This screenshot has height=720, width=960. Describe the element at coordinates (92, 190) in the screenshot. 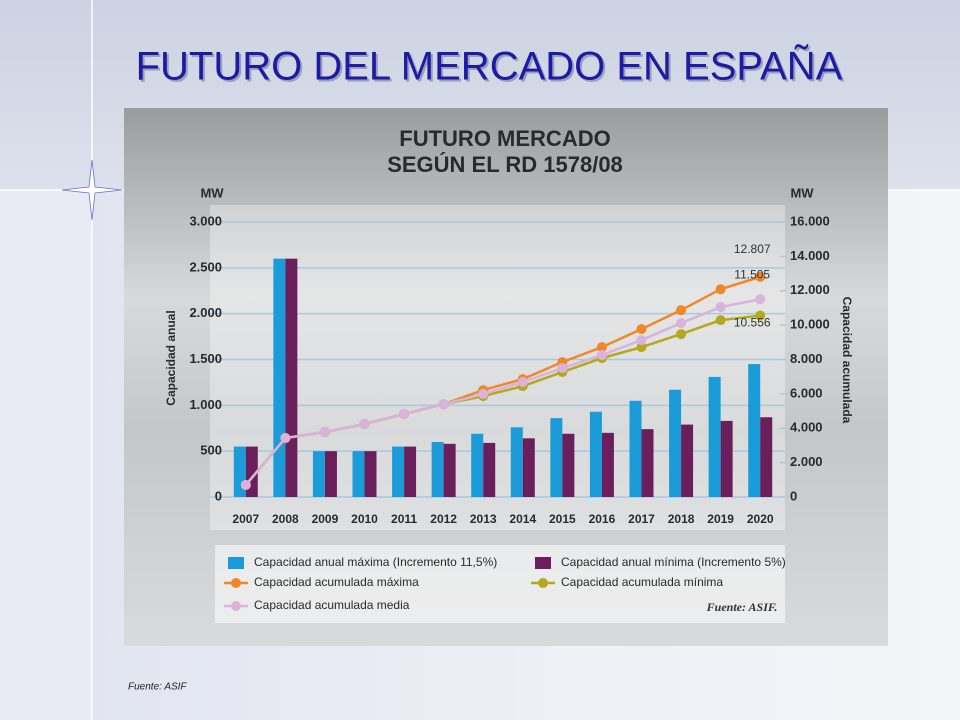

I see `star-ornament` at that location.